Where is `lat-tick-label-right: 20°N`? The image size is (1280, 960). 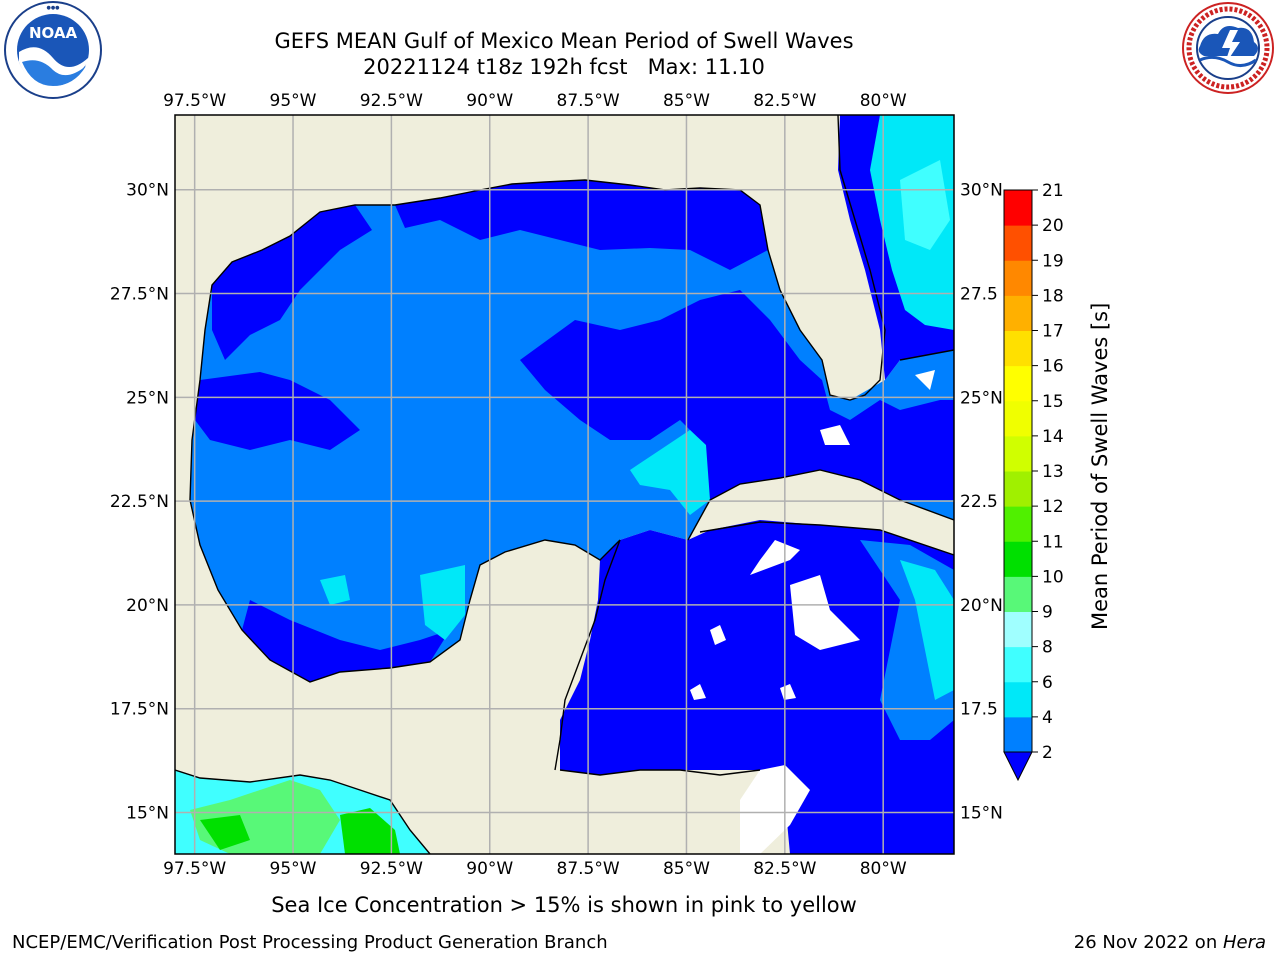 lat-tick-label-right: 20°N is located at coordinates (981, 606).